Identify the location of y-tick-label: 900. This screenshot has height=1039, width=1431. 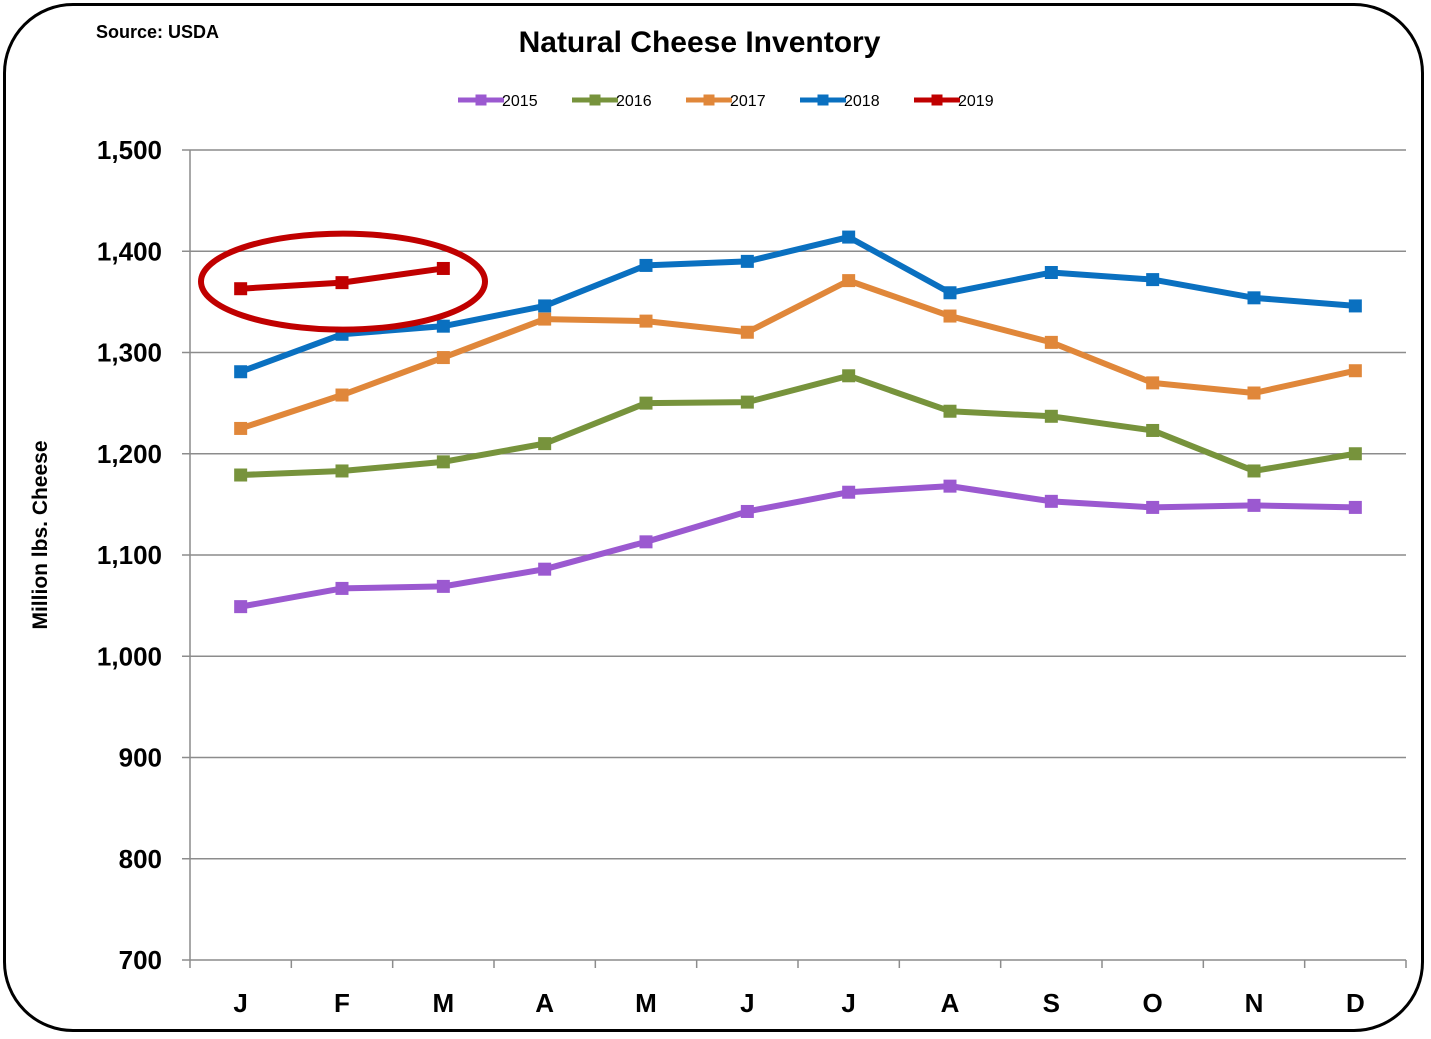
(140, 758).